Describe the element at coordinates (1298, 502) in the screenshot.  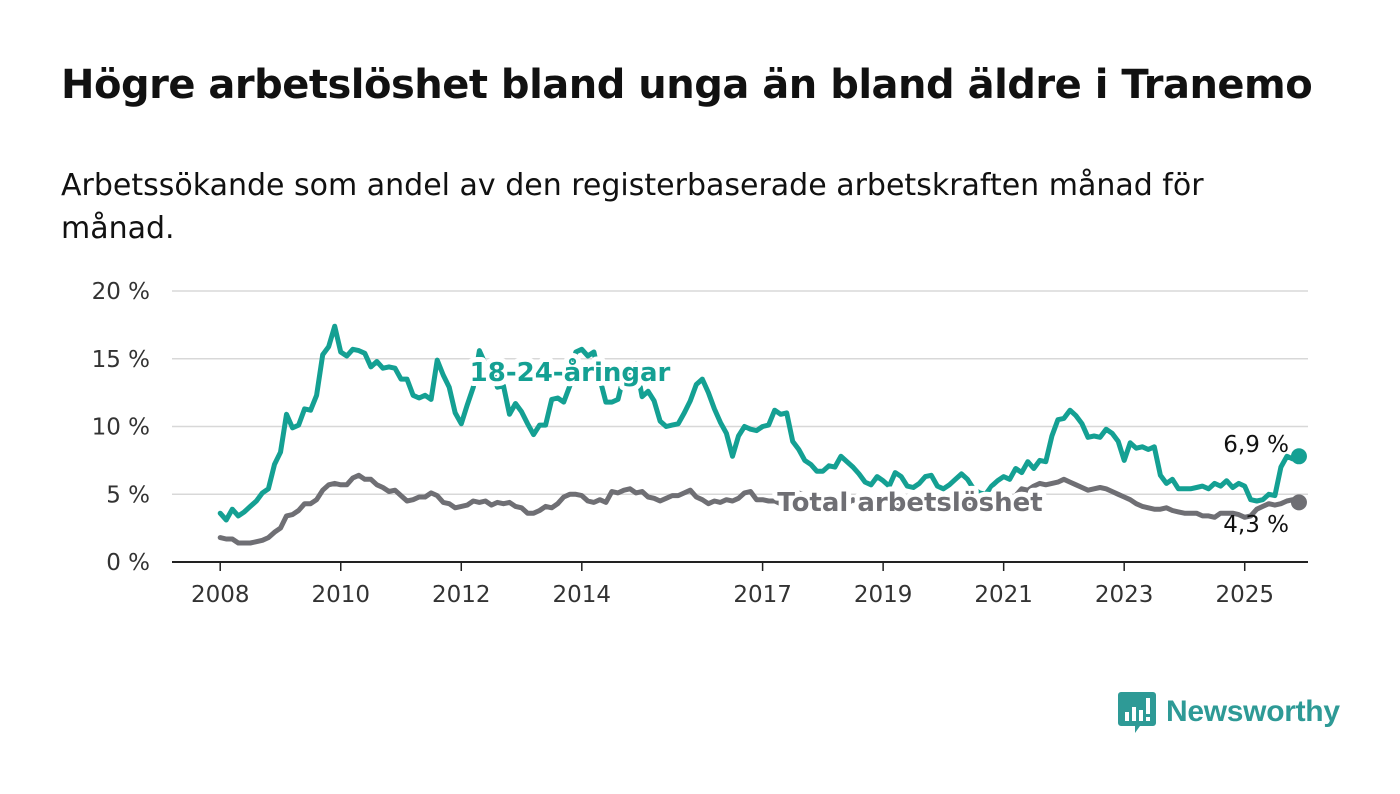
I see `series-end-point-total` at that location.